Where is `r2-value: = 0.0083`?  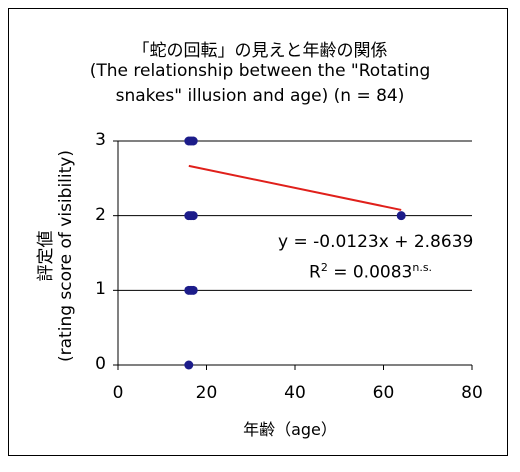 r2-value: = 0.0083 is located at coordinates (370, 272).